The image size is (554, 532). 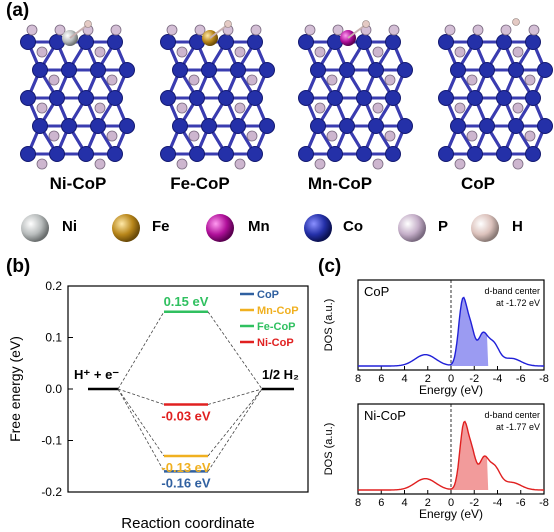 I want to click on slab-fe-cop, so click(x=217, y=95).